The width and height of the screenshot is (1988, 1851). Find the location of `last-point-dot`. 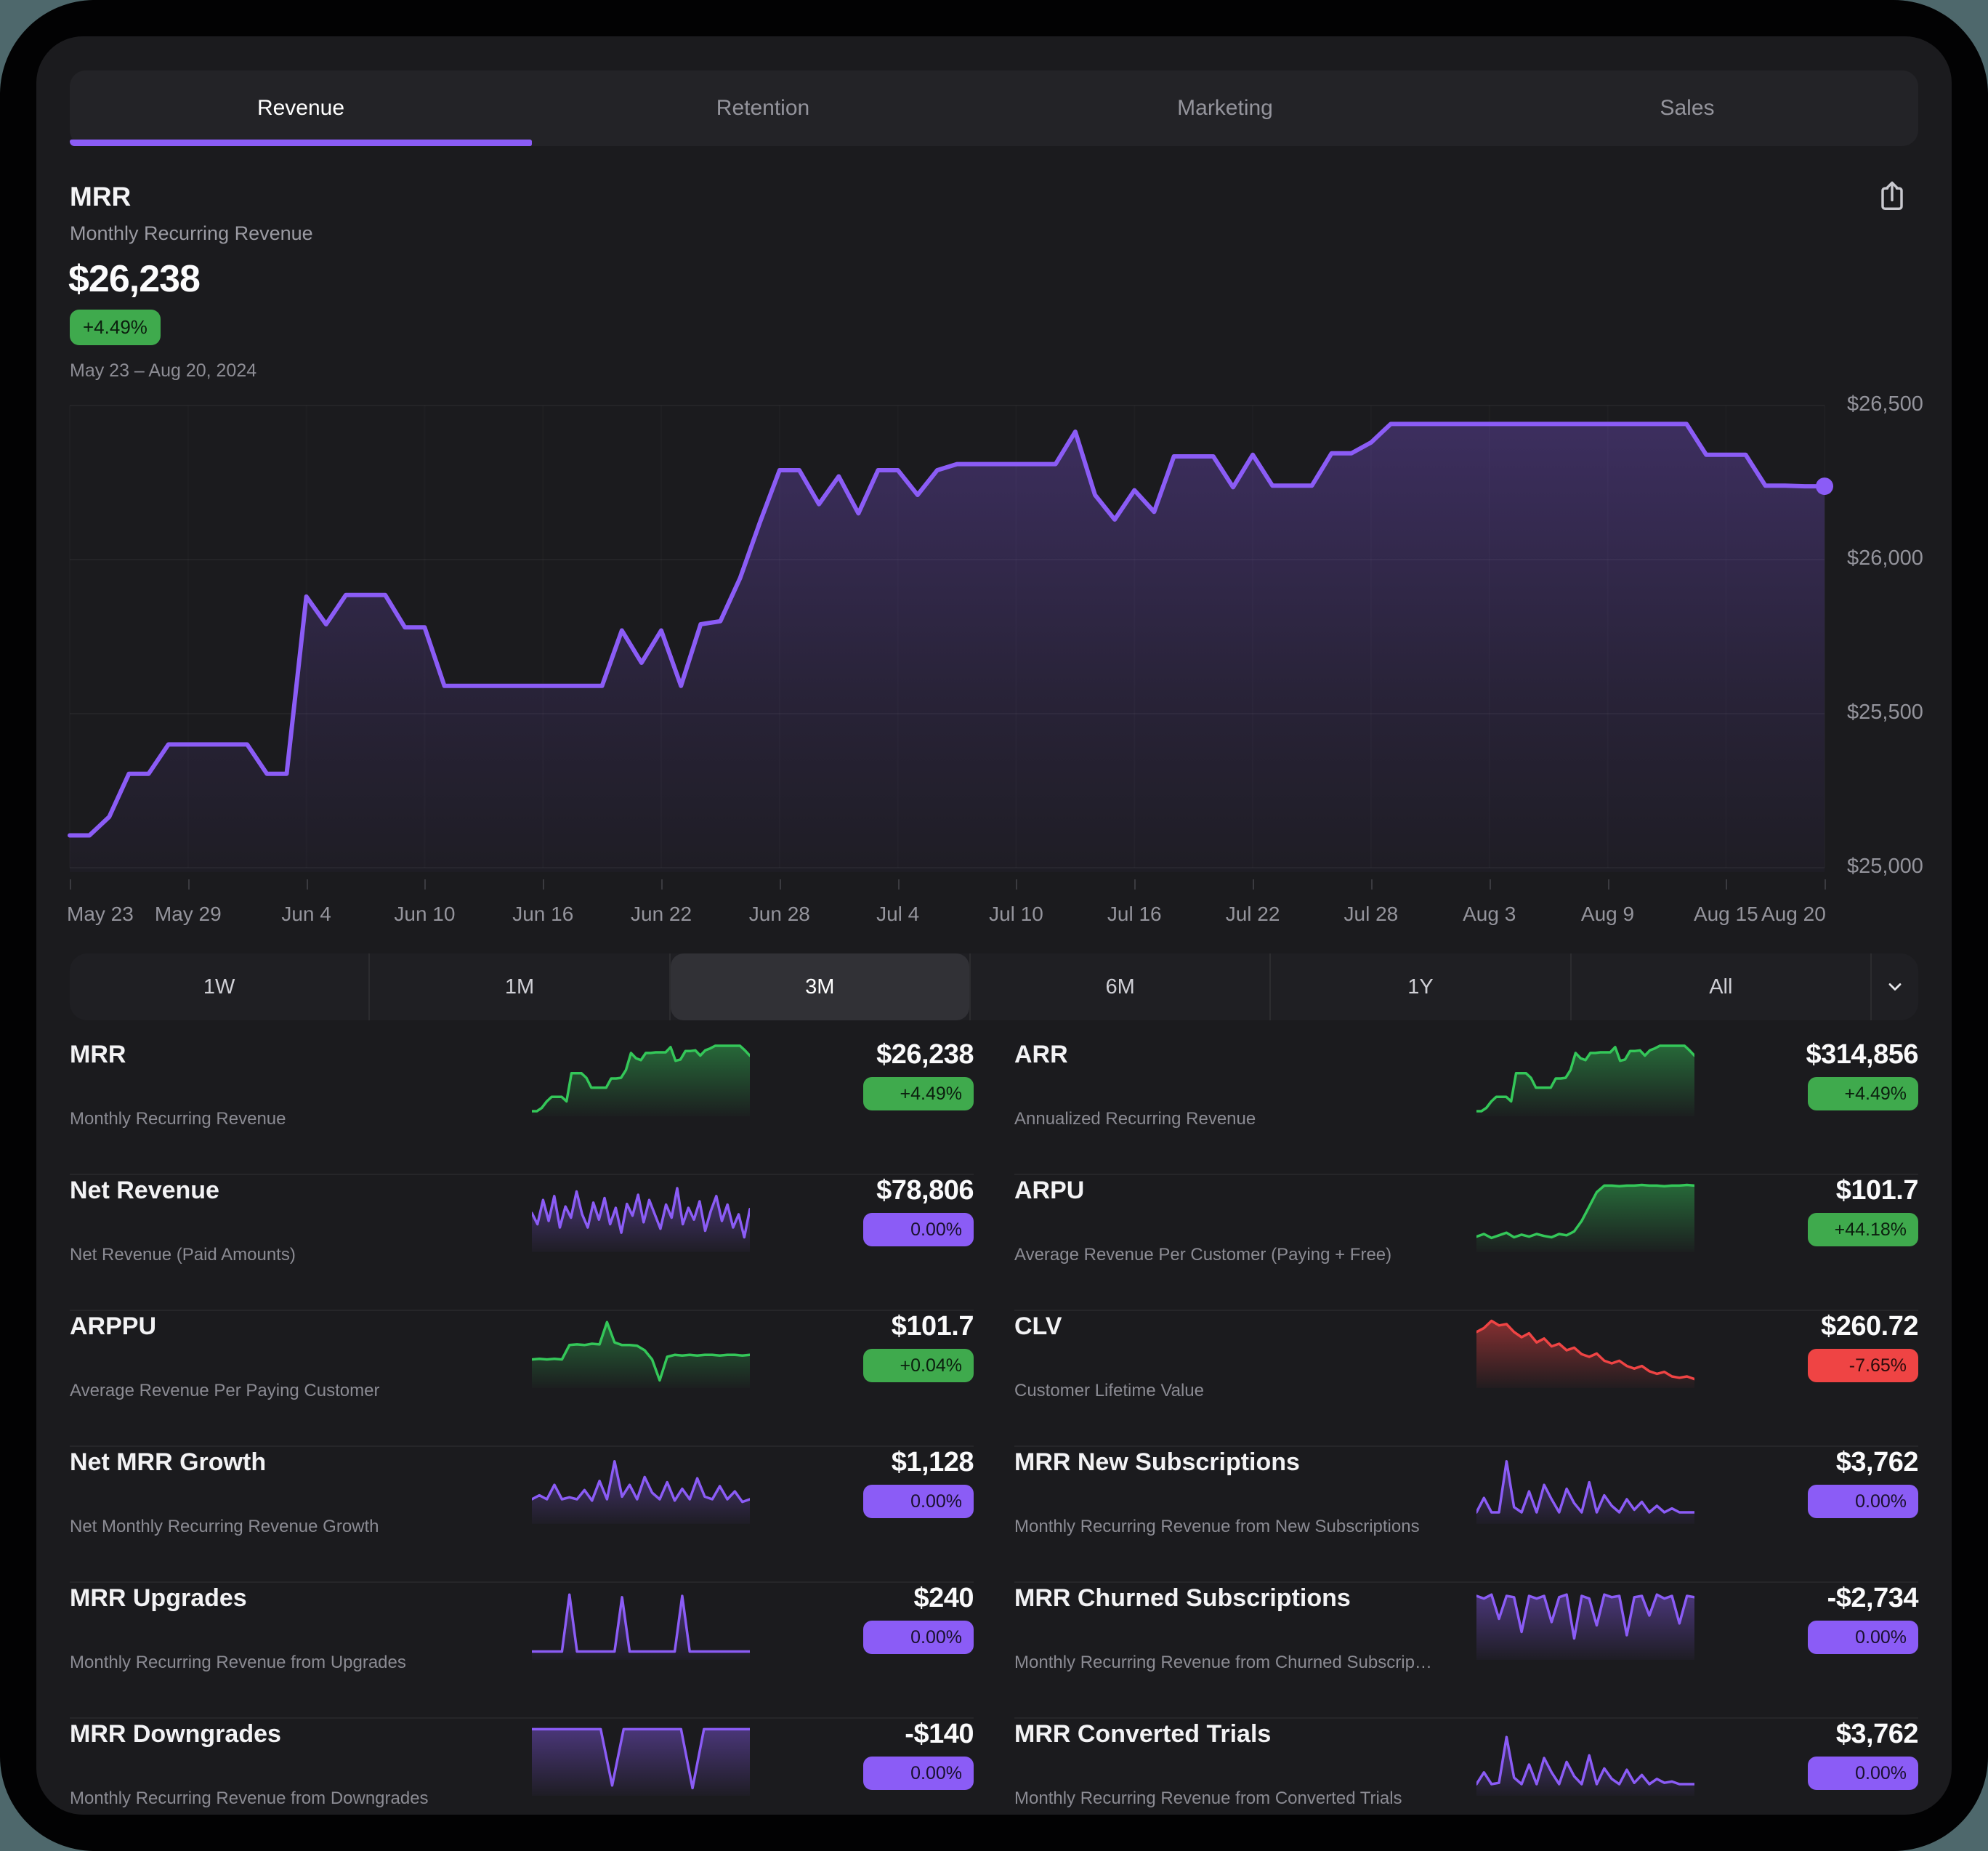

last-point-dot is located at coordinates (1824, 486).